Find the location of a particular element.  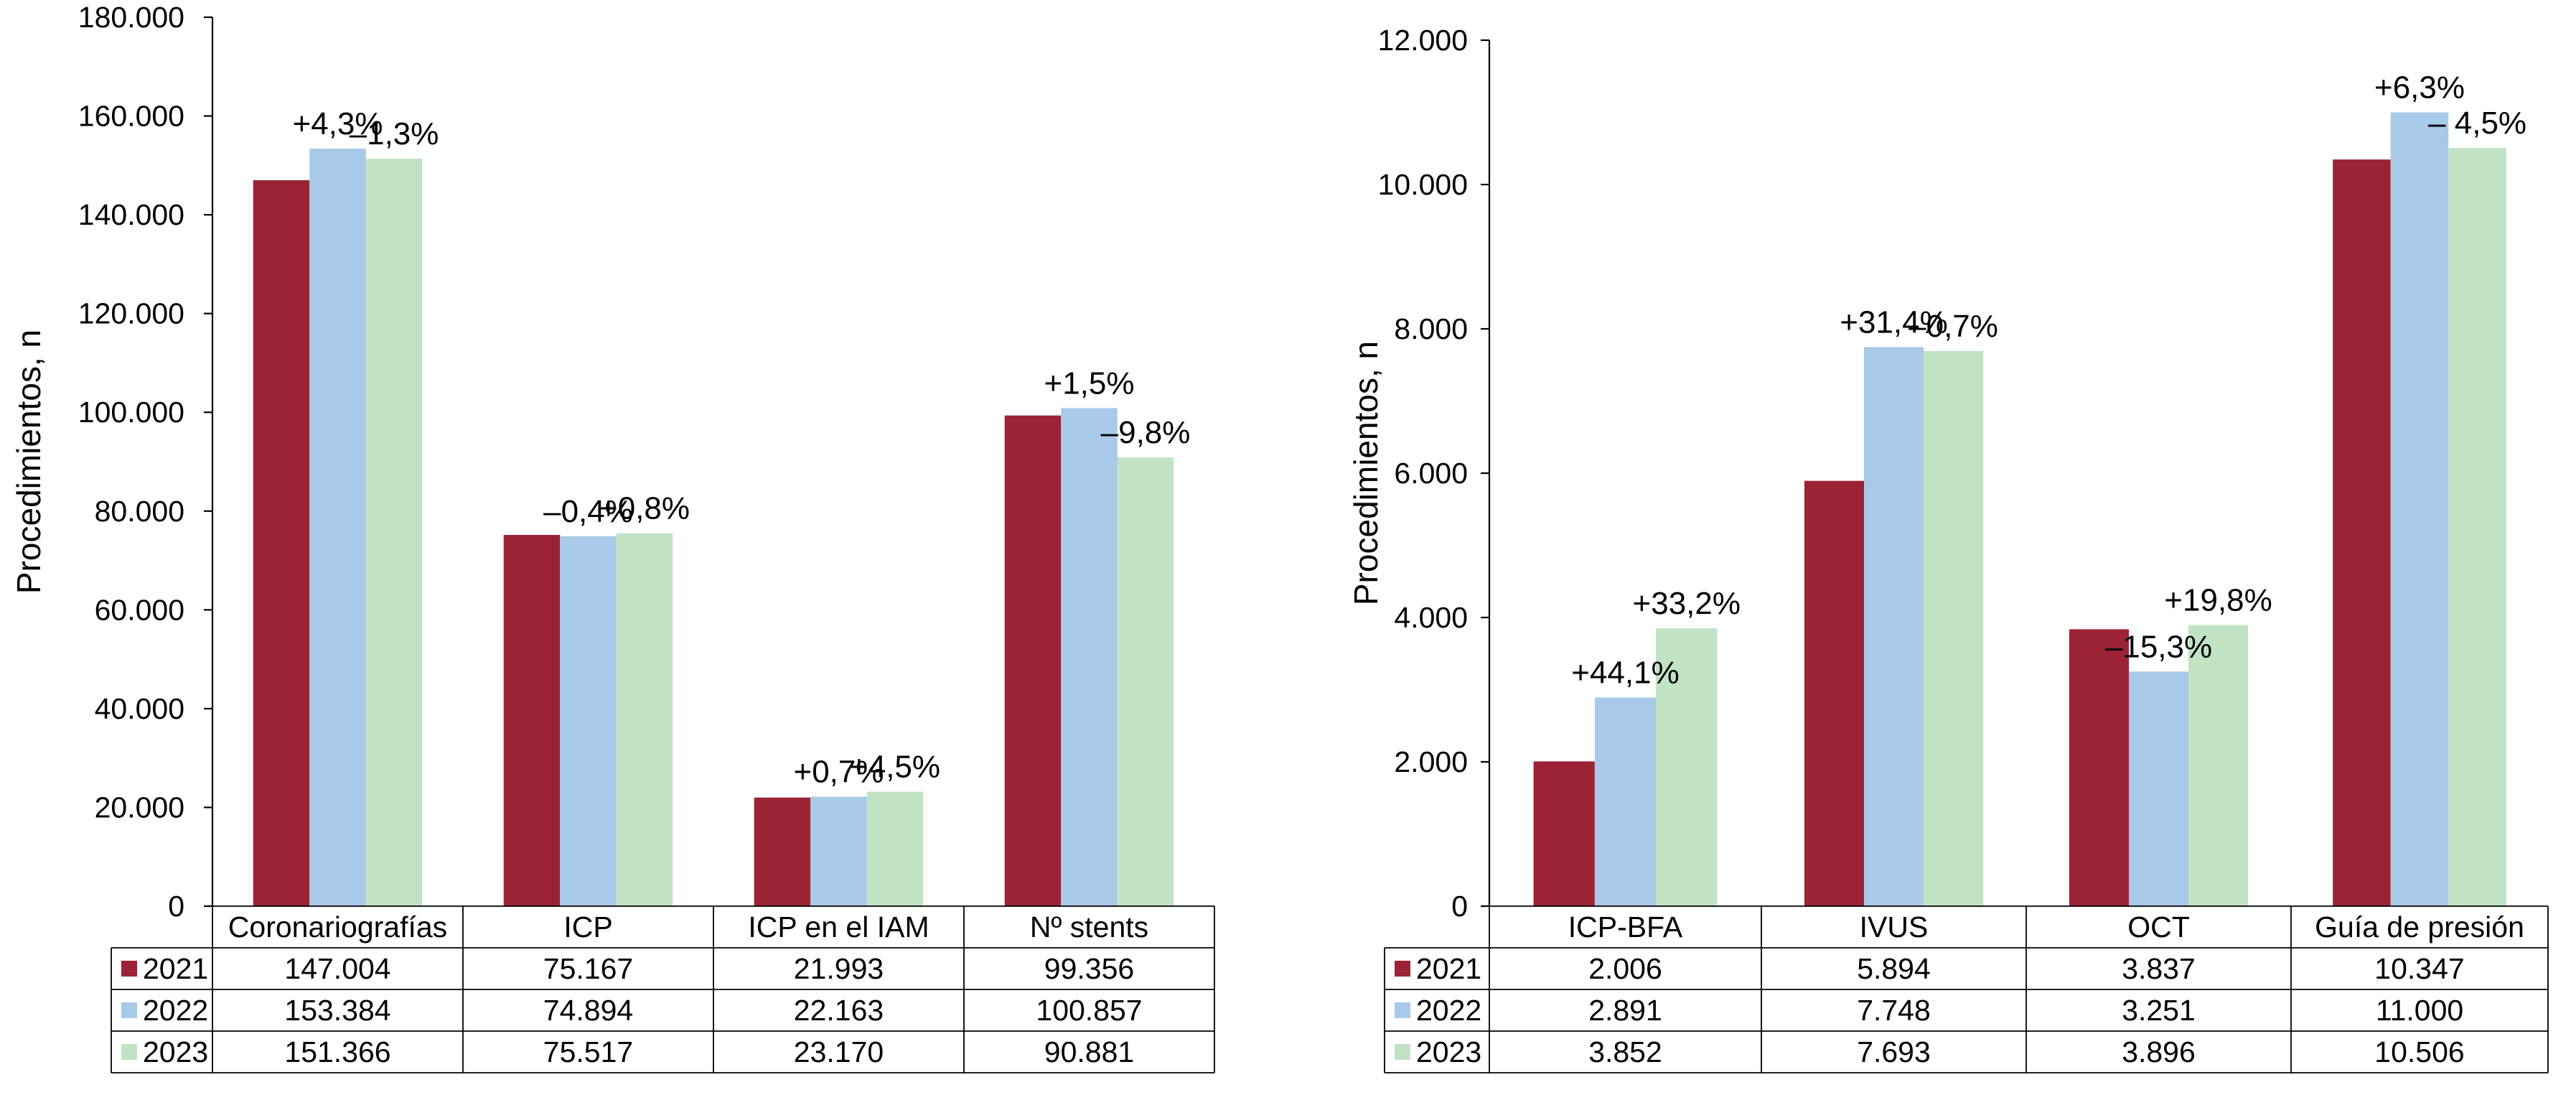

change-annotation: –0,7% is located at coordinates (1953, 326).